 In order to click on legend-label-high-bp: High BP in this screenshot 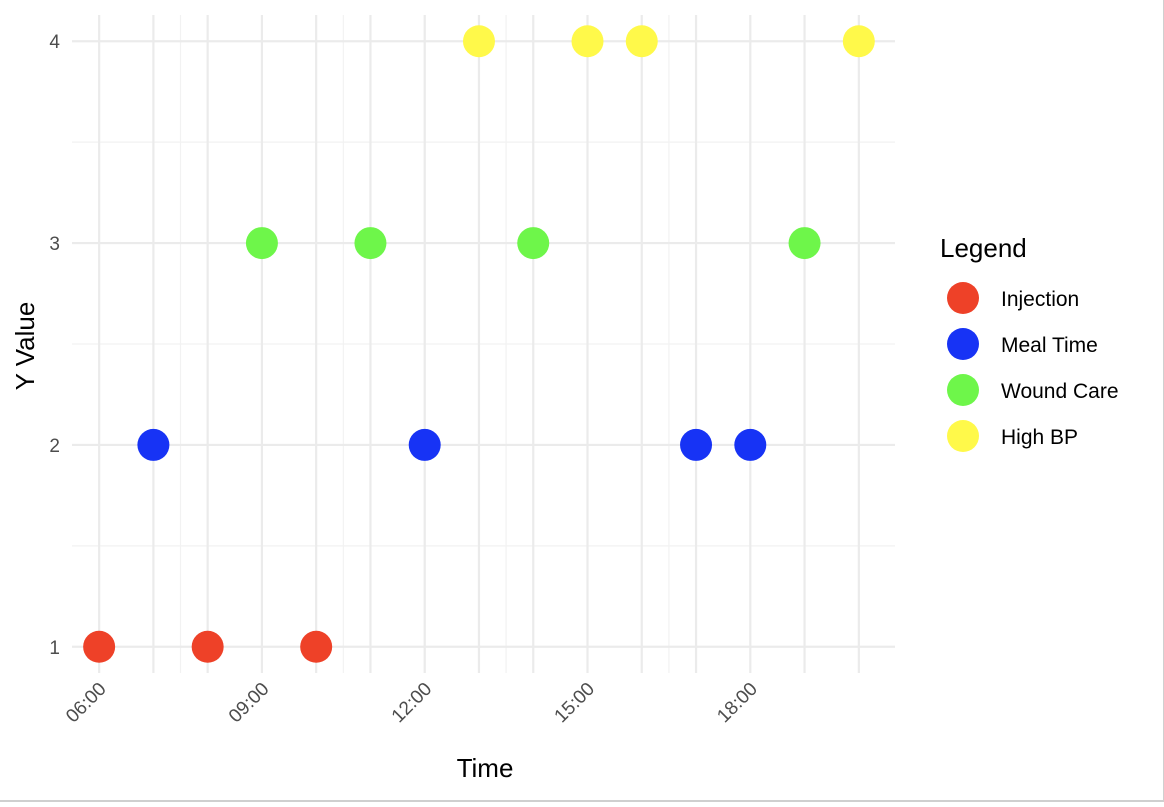, I will do `click(1039, 437)`.